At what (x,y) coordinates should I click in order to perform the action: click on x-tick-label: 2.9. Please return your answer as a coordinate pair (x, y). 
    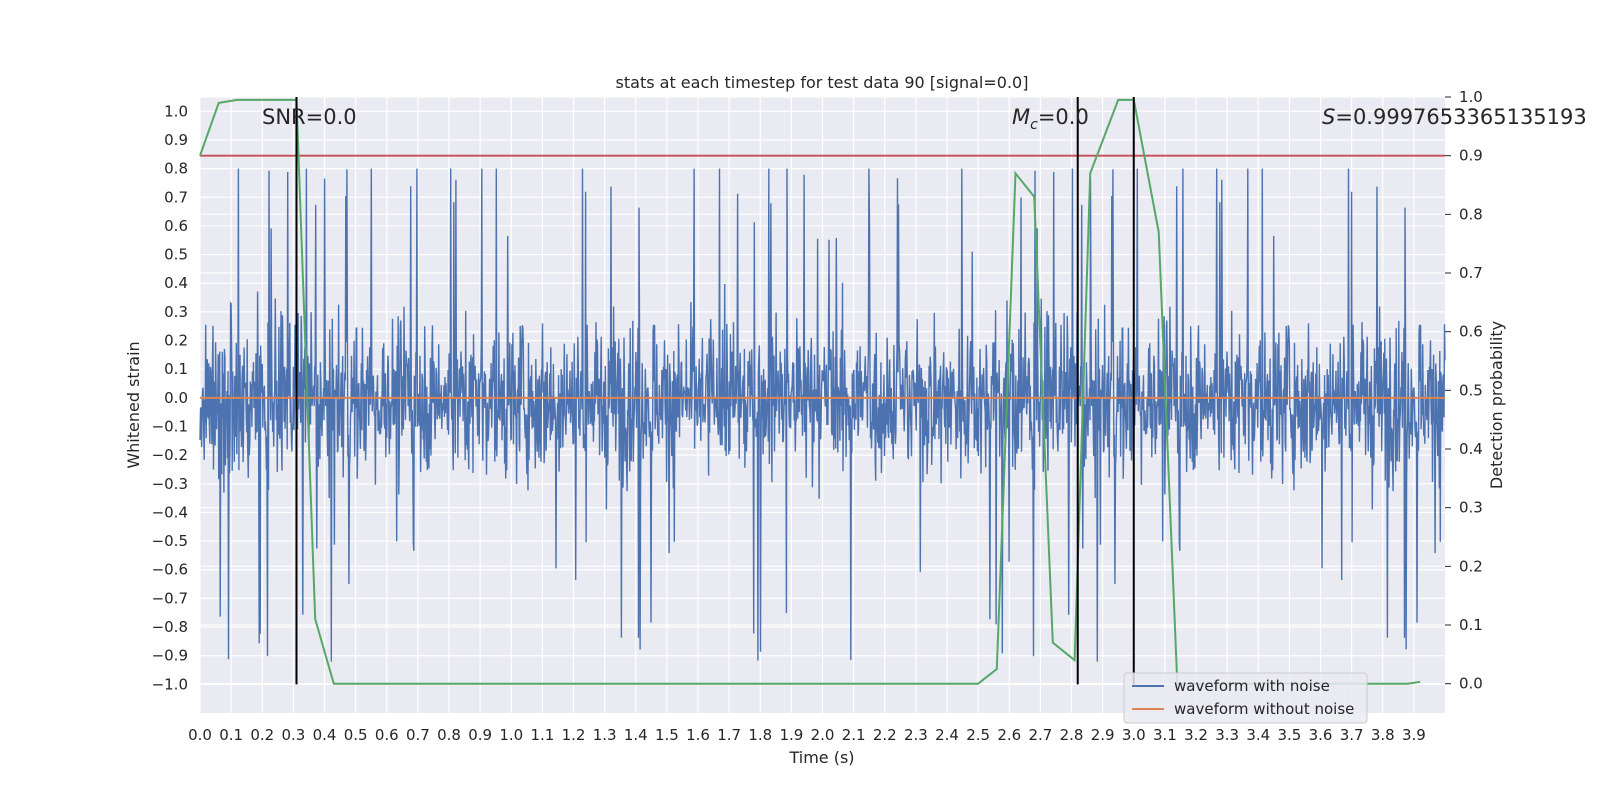
    Looking at the image, I should click on (1103, 735).